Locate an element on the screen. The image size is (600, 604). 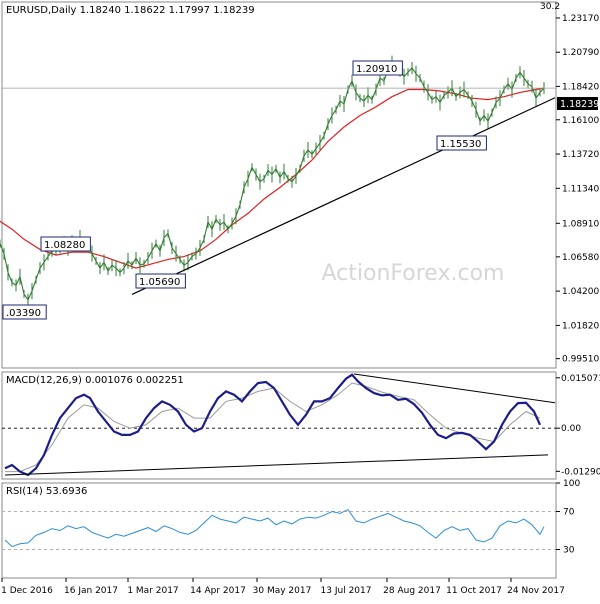
macd-y-tick-label: -0.012906 is located at coordinates (580, 472).